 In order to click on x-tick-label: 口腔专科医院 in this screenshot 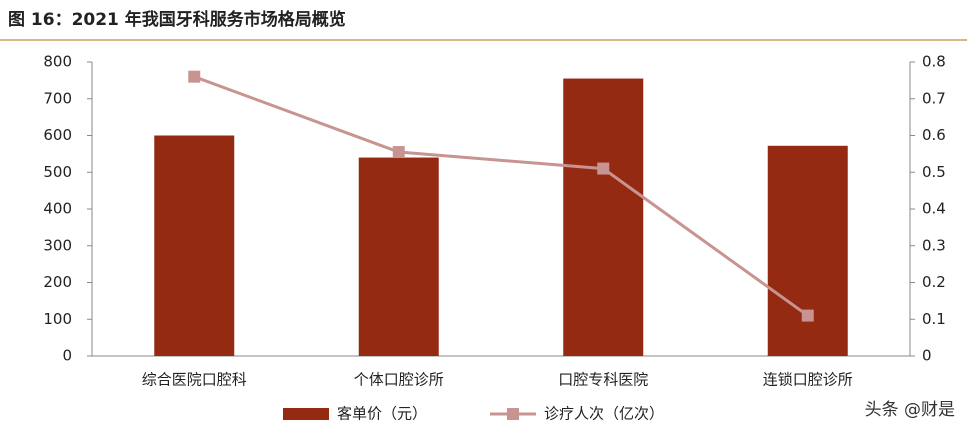, I will do `click(603, 380)`.